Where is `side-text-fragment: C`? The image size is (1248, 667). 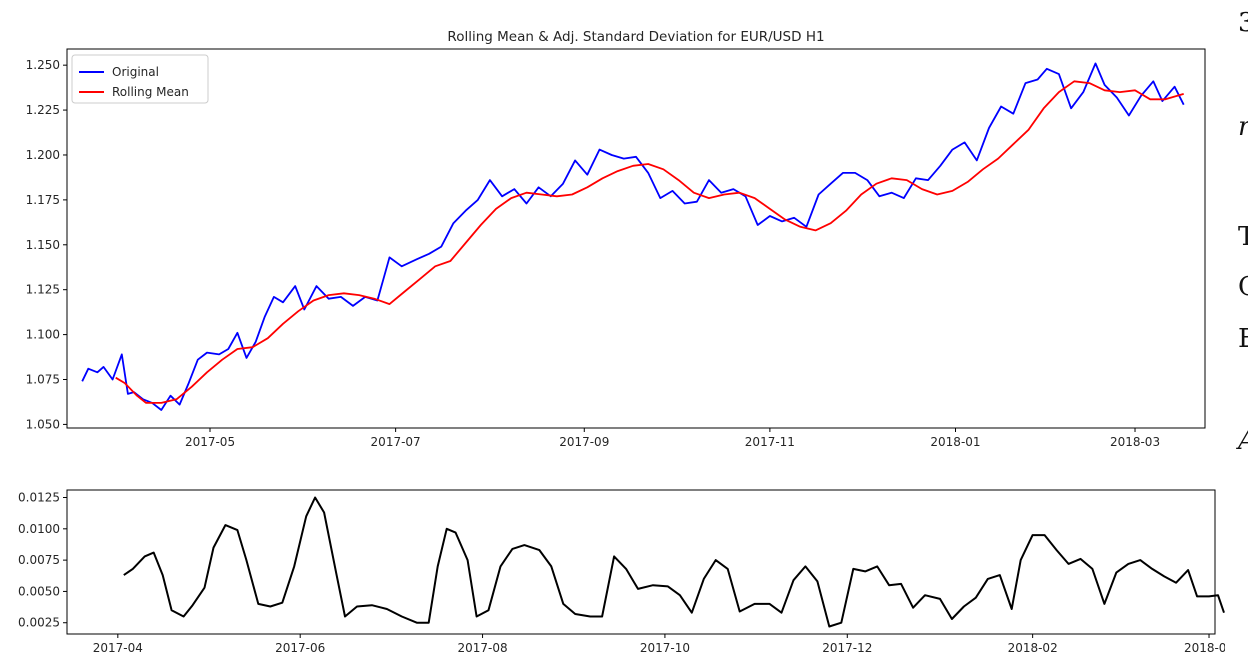 side-text-fragment: C is located at coordinates (1243, 287).